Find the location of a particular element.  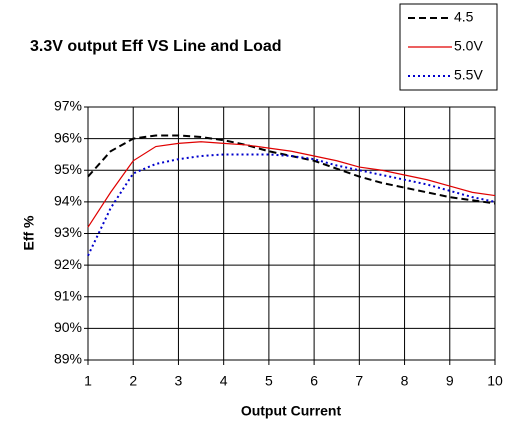

y-tick-label: 91% is located at coordinates (68, 295).